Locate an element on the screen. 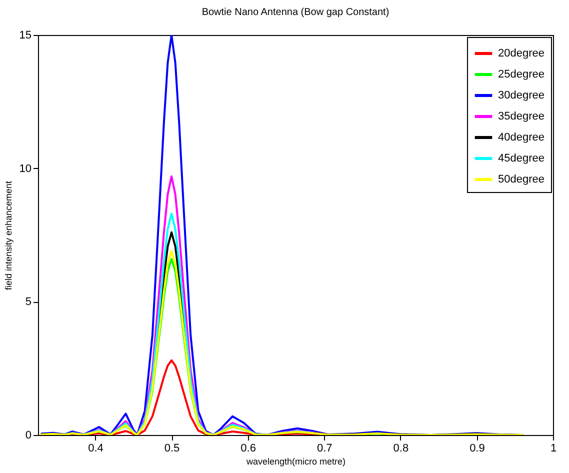 This screenshot has height=473, width=569. legend-label: 30degree is located at coordinates (521, 96).